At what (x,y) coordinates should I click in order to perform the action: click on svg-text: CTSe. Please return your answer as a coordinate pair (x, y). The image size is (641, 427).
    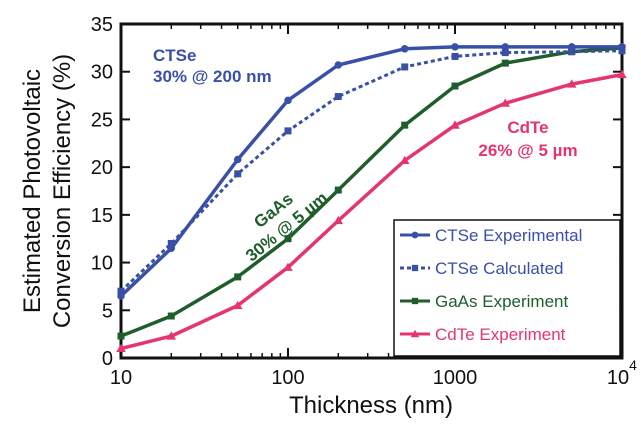
    Looking at the image, I should click on (174, 55).